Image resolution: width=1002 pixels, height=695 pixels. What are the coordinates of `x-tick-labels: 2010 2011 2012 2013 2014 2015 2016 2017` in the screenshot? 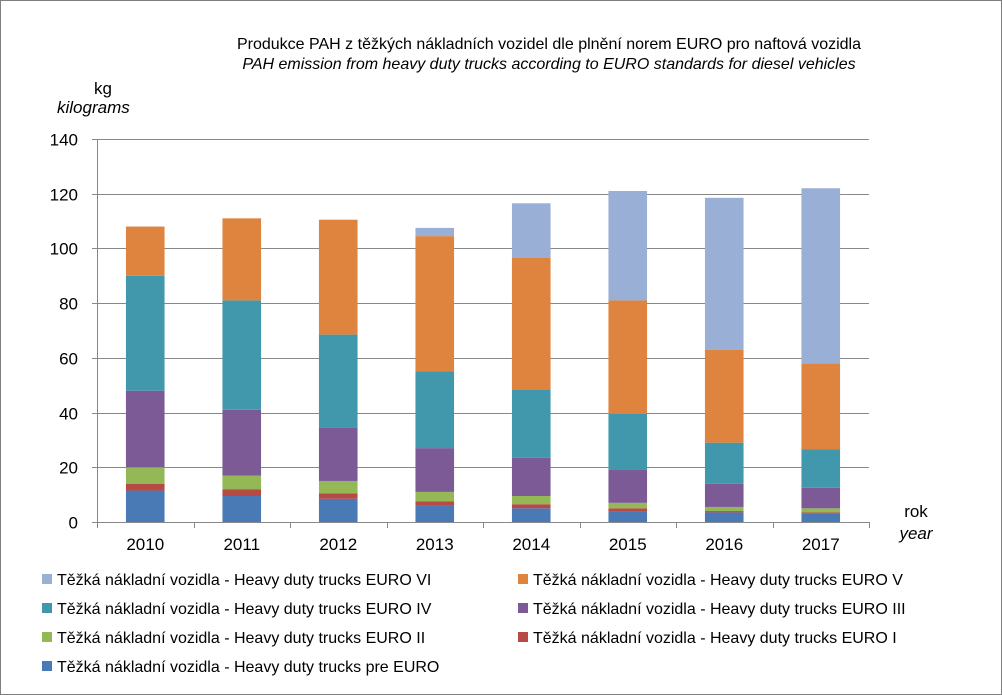 It's located at (482, 544).